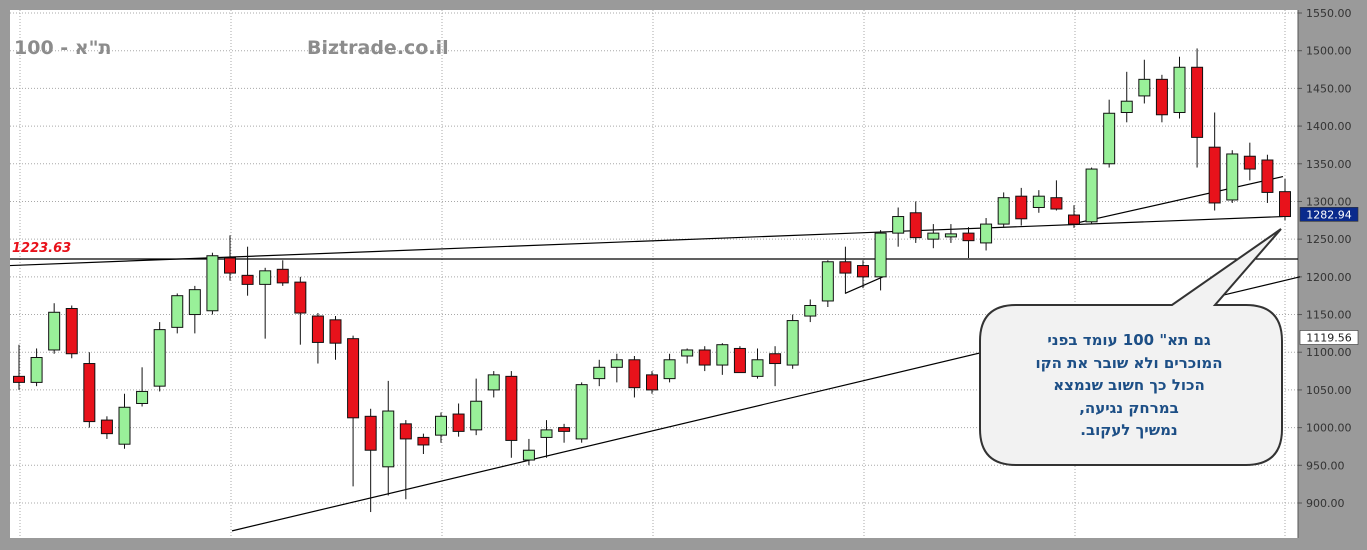 The image size is (1367, 550). I want to click on price-tag-label: 1119.56, so click(1329, 337).